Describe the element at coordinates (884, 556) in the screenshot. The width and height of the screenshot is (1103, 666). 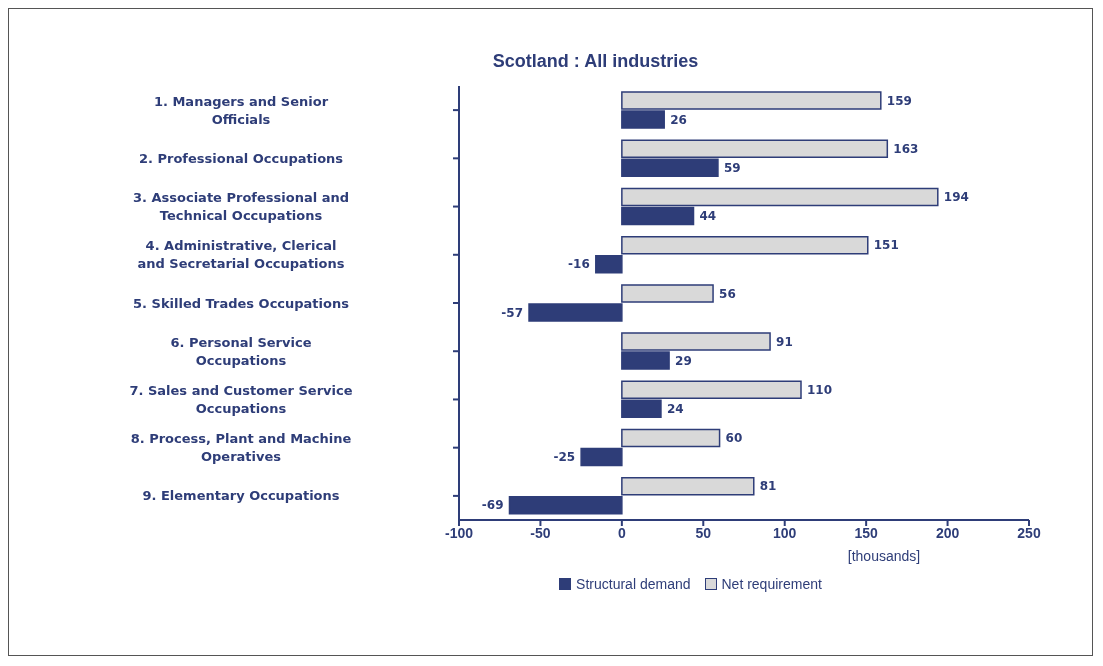
I see `x-axis-title: [thousands]` at that location.